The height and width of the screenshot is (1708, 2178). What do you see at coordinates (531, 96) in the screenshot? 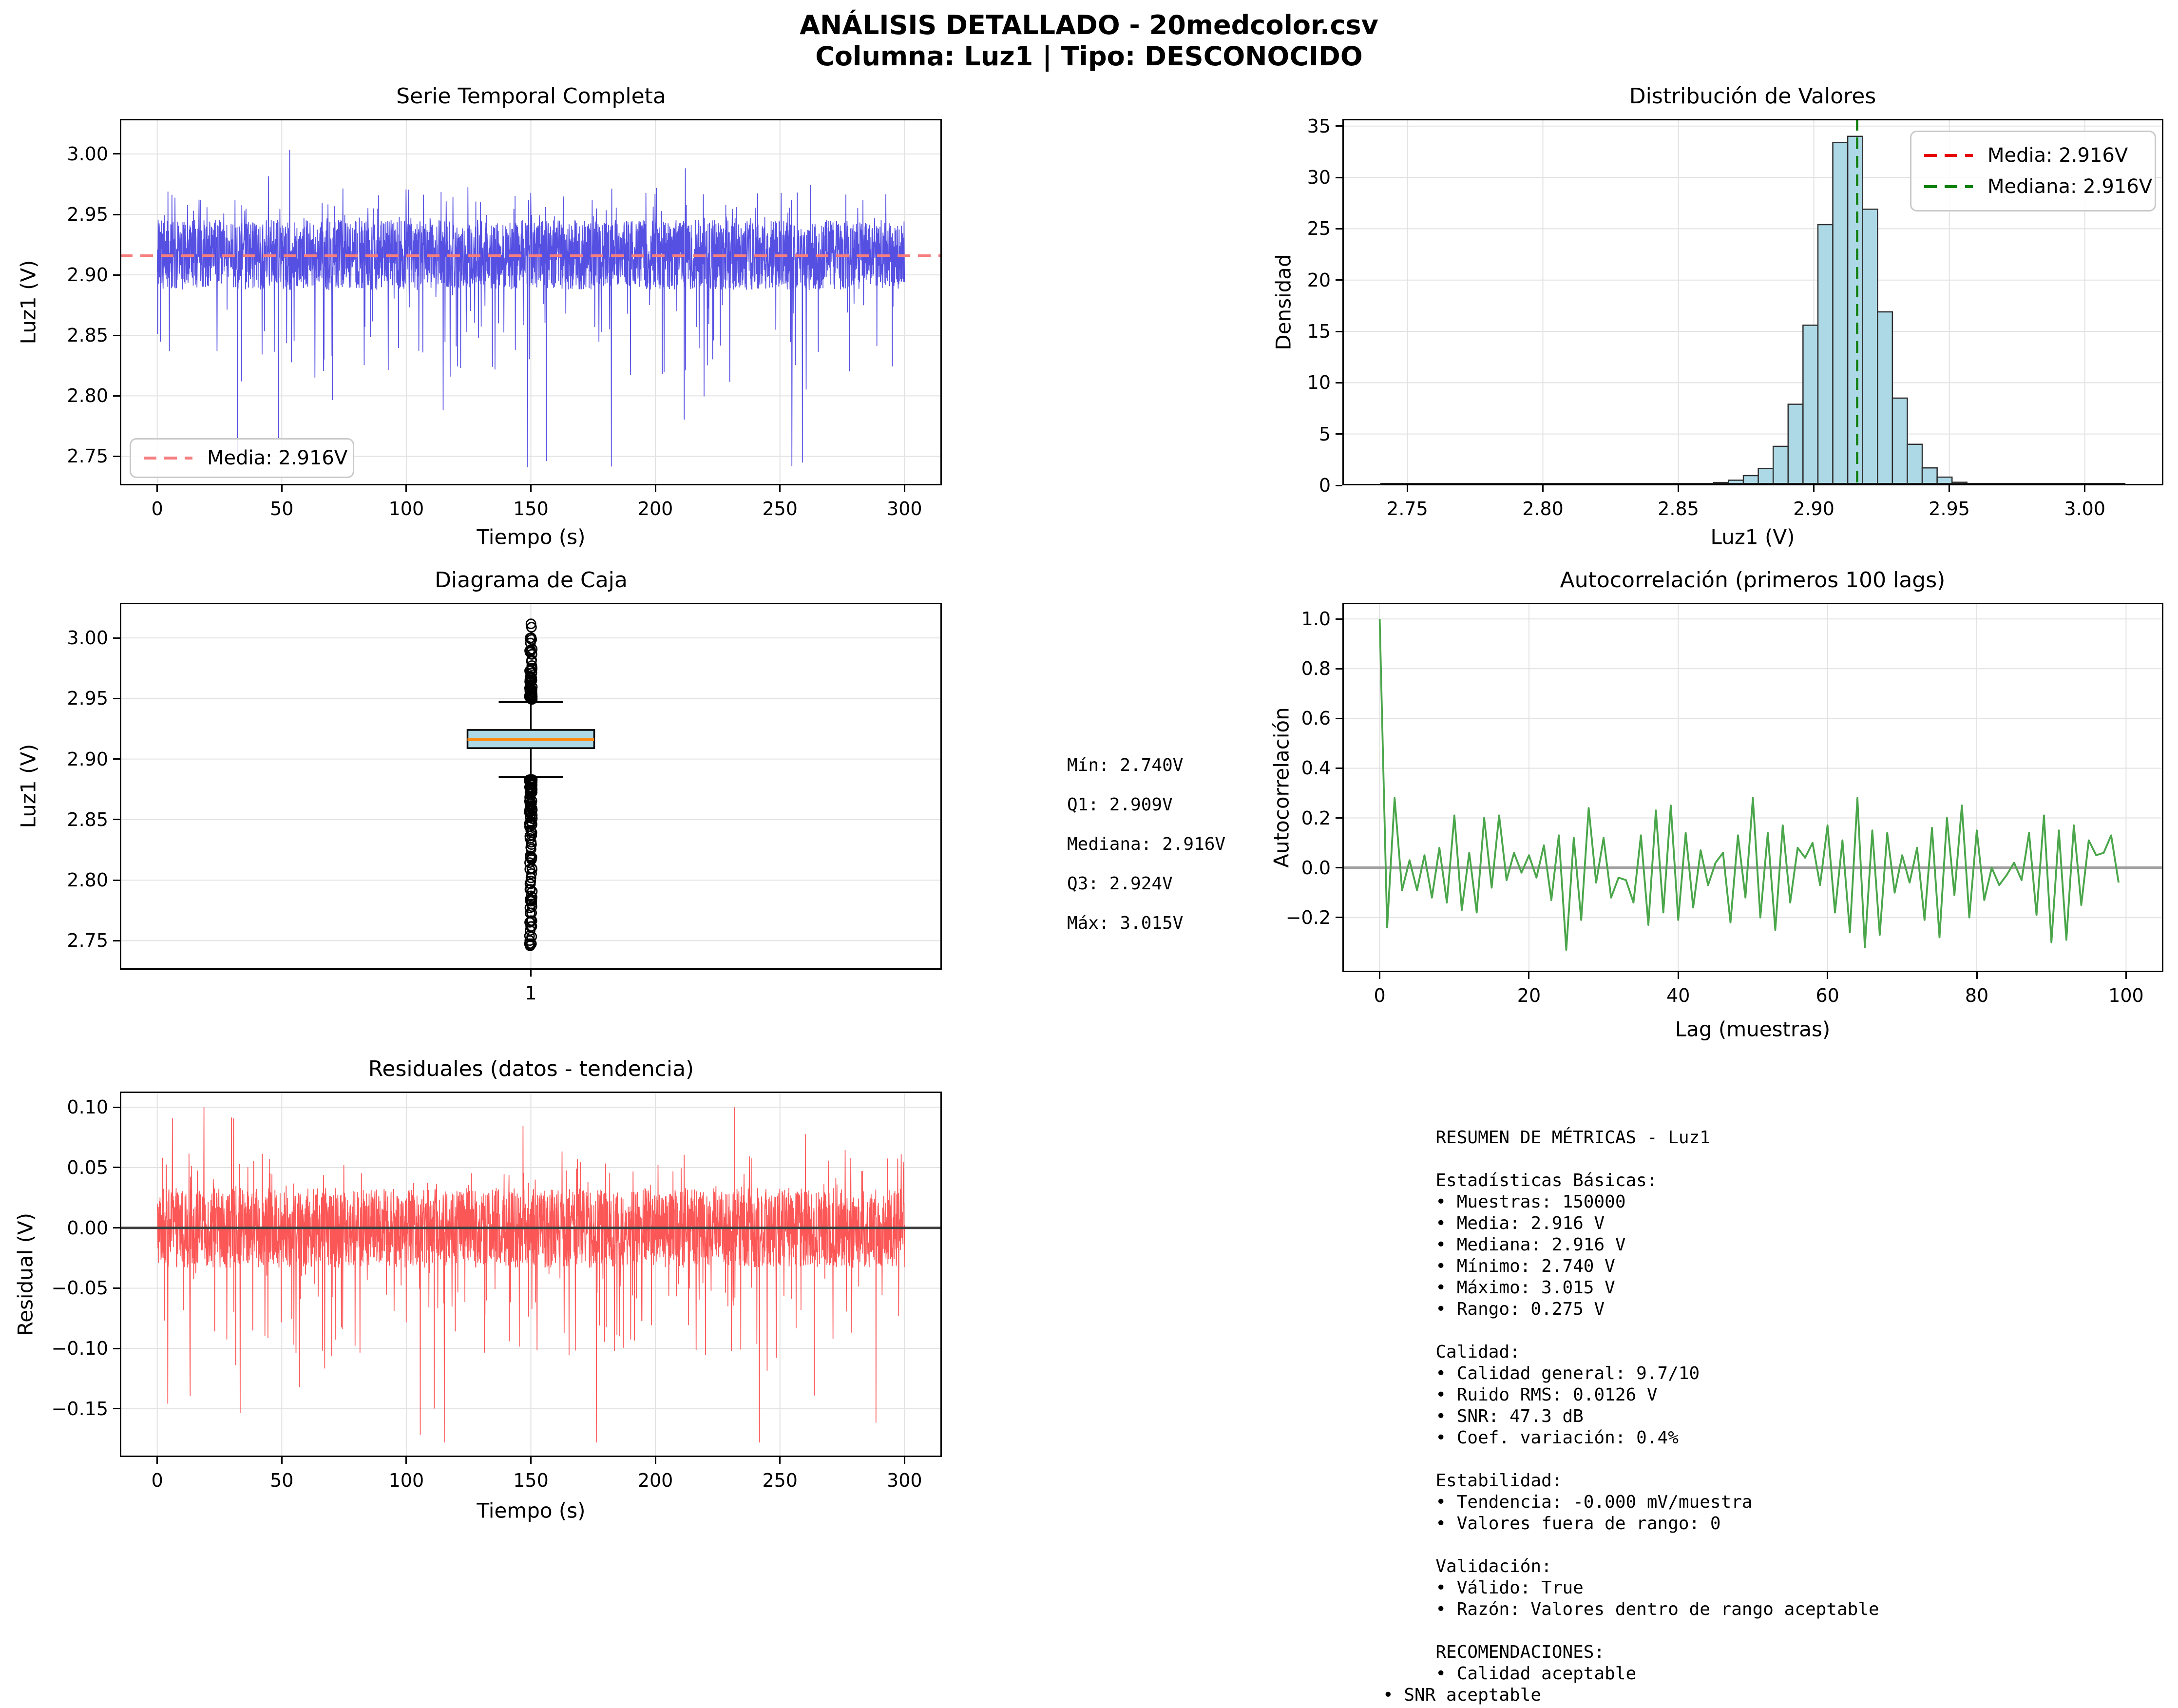
I see `timeseries-title: Serie Temporal Completa` at bounding box center [531, 96].